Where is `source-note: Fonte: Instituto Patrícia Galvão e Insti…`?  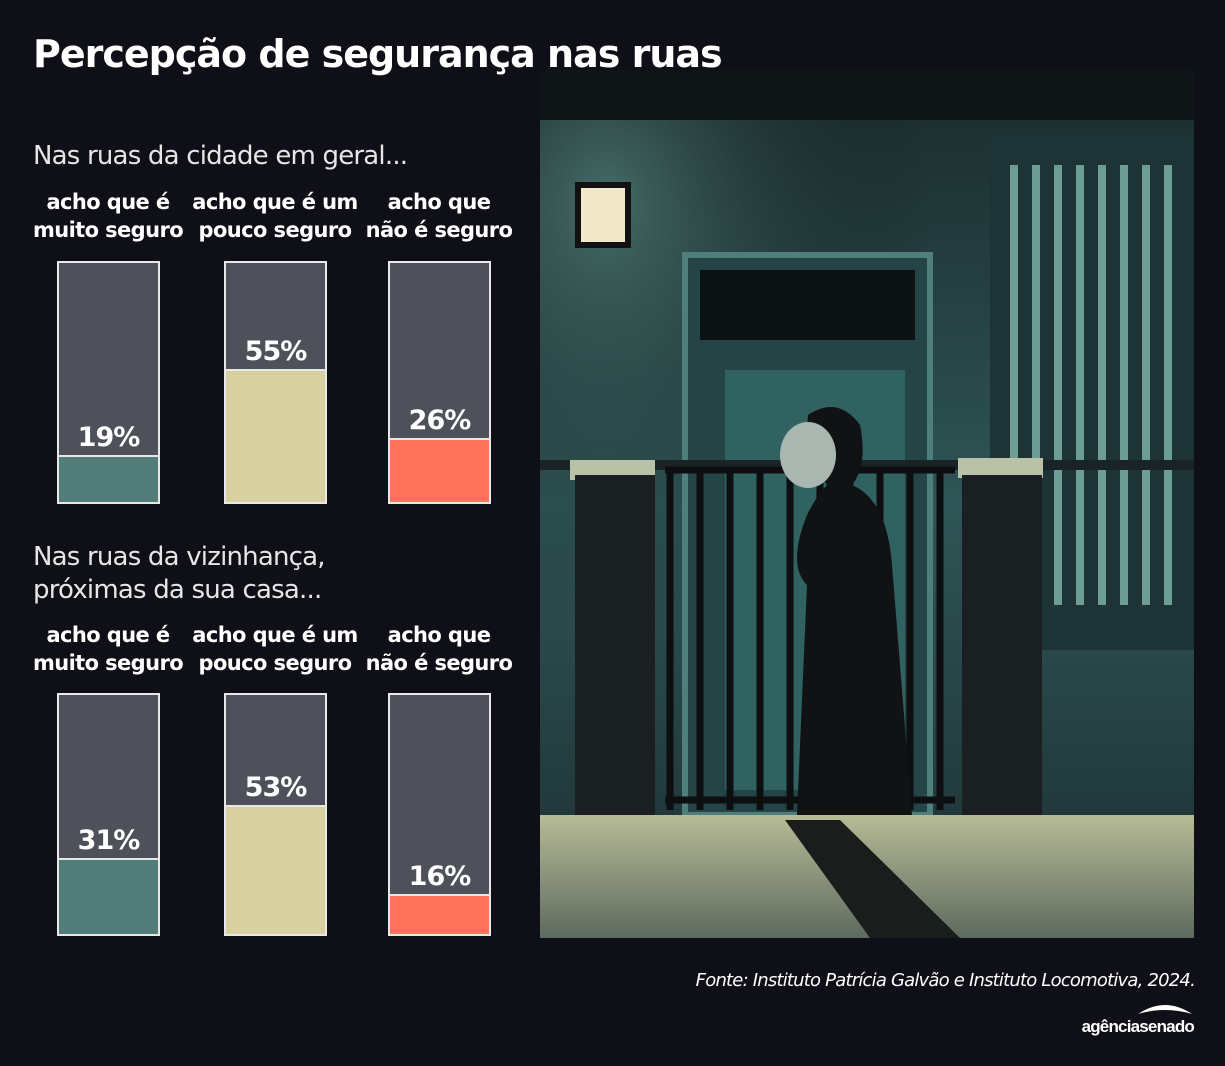 source-note: Fonte: Instituto Patrícia Galvão e Insti… is located at coordinates (945, 980).